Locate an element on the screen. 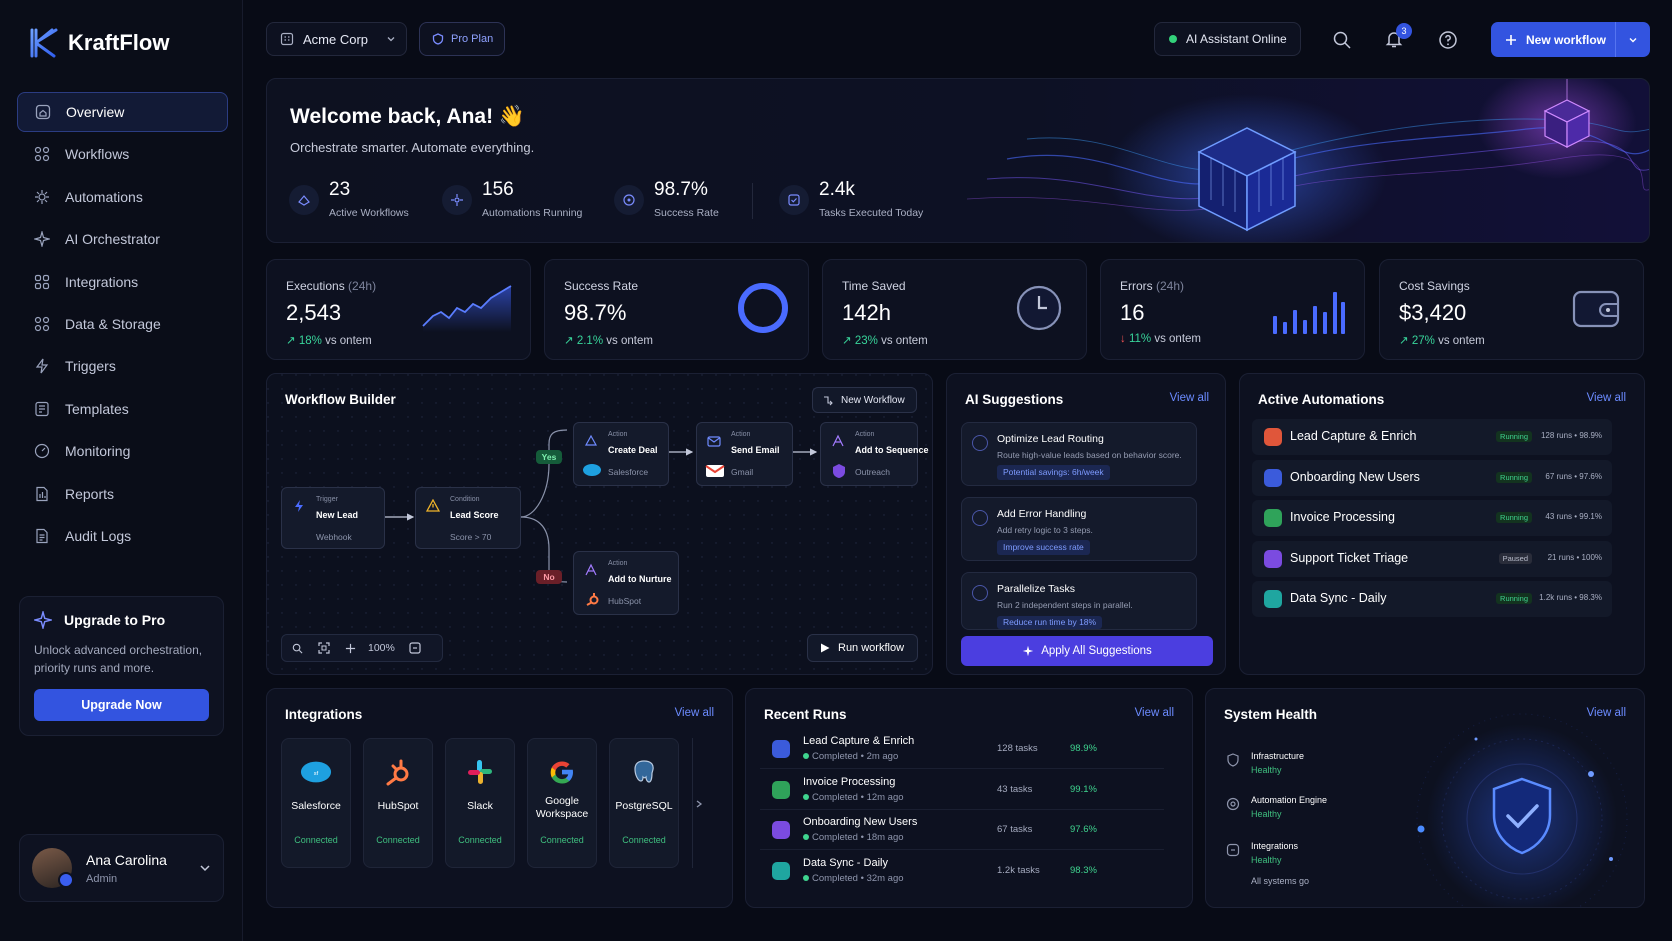 This screenshot has width=1672, height=941. sidebar-item-triggers: Triggers is located at coordinates (122, 366).